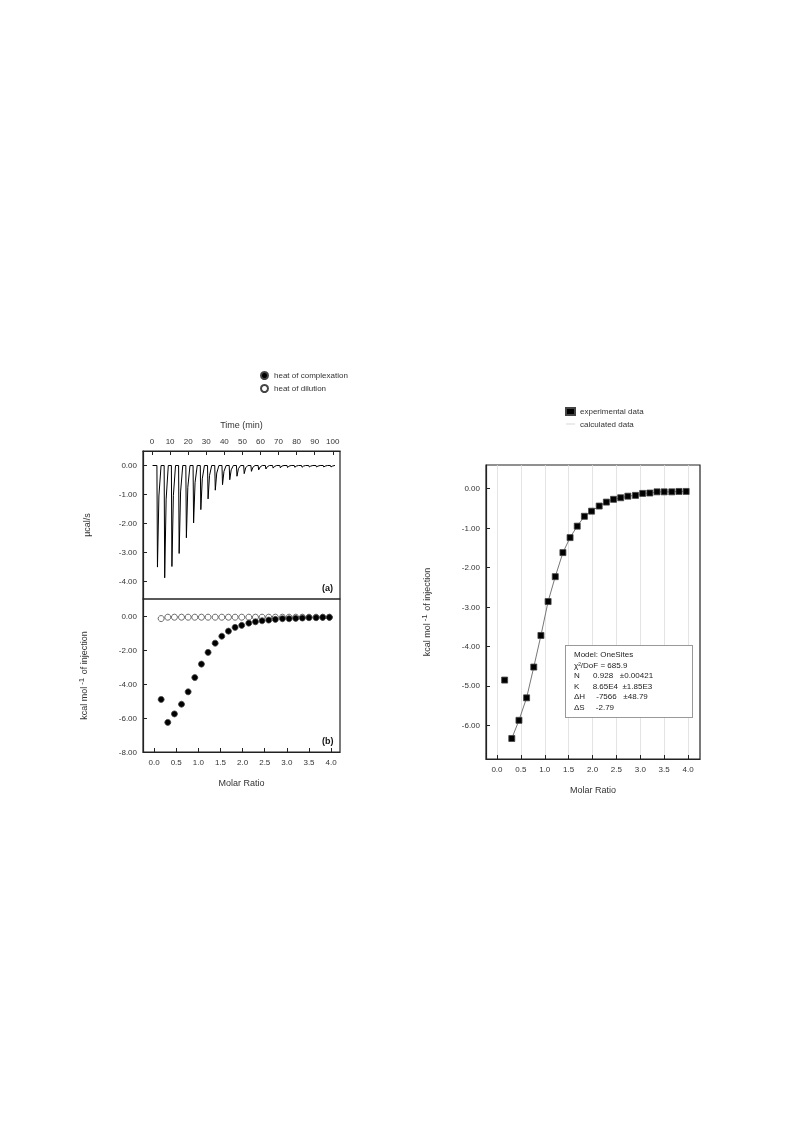  Describe the element at coordinates (315, 441) in the screenshot. I see `x-tick-label: 90` at that location.